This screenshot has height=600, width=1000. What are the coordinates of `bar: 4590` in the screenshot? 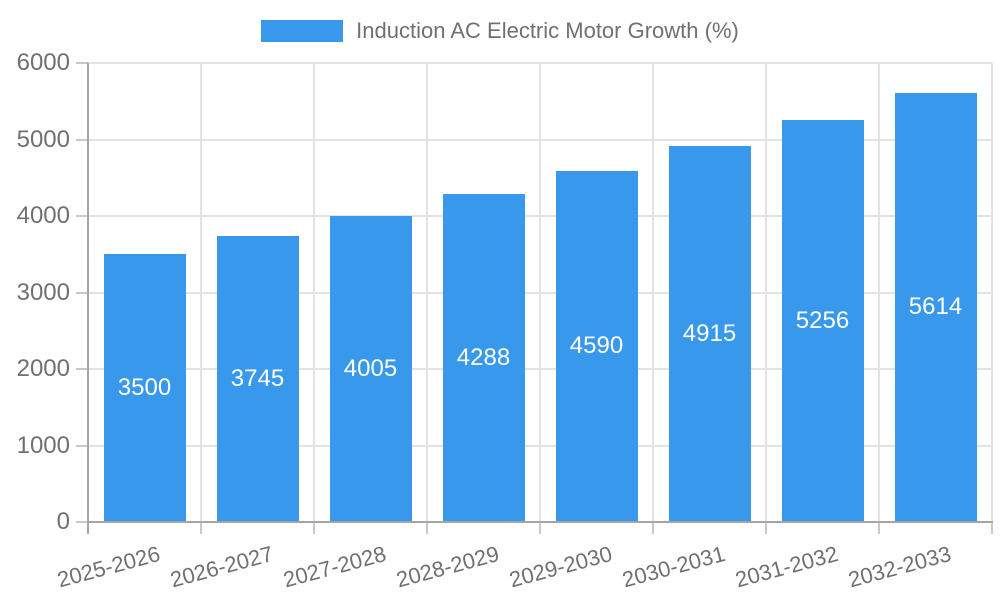 It's located at (596, 346).